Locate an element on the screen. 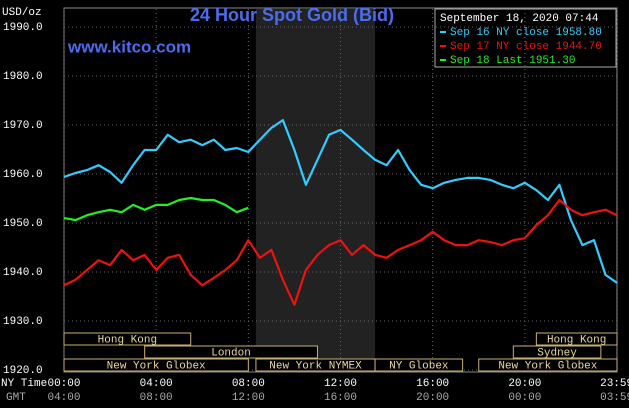 The height and width of the screenshot is (408, 629). x-tick-label: 16:00 is located at coordinates (432, 384).